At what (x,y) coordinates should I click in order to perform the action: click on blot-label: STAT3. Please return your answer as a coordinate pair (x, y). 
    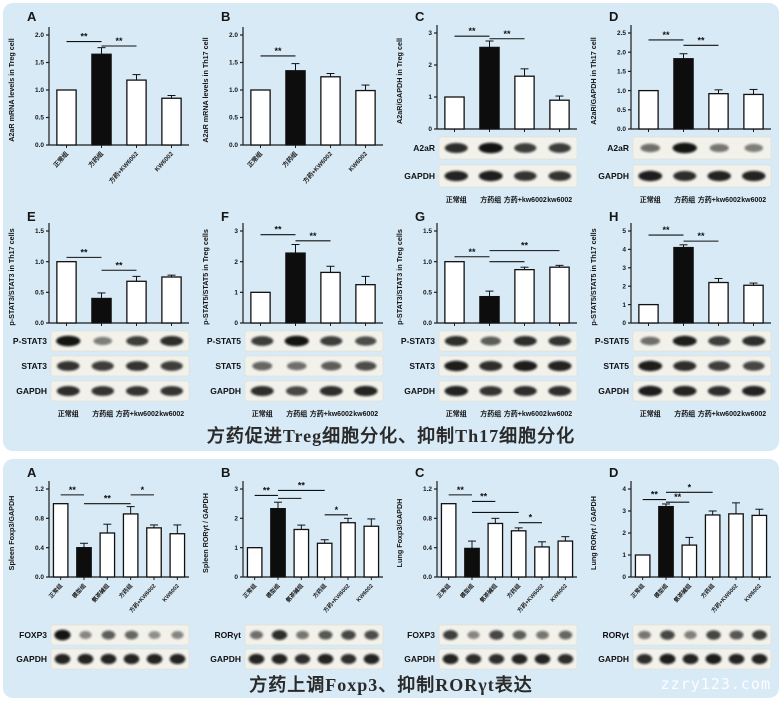
    Looking at the image, I should click on (34, 366).